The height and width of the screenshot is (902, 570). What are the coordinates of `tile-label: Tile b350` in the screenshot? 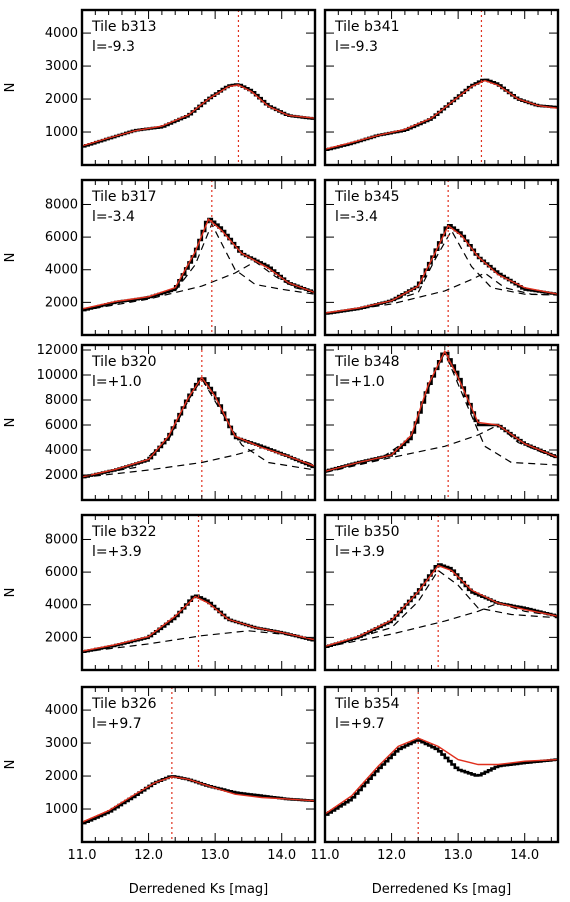 It's located at (367, 532).